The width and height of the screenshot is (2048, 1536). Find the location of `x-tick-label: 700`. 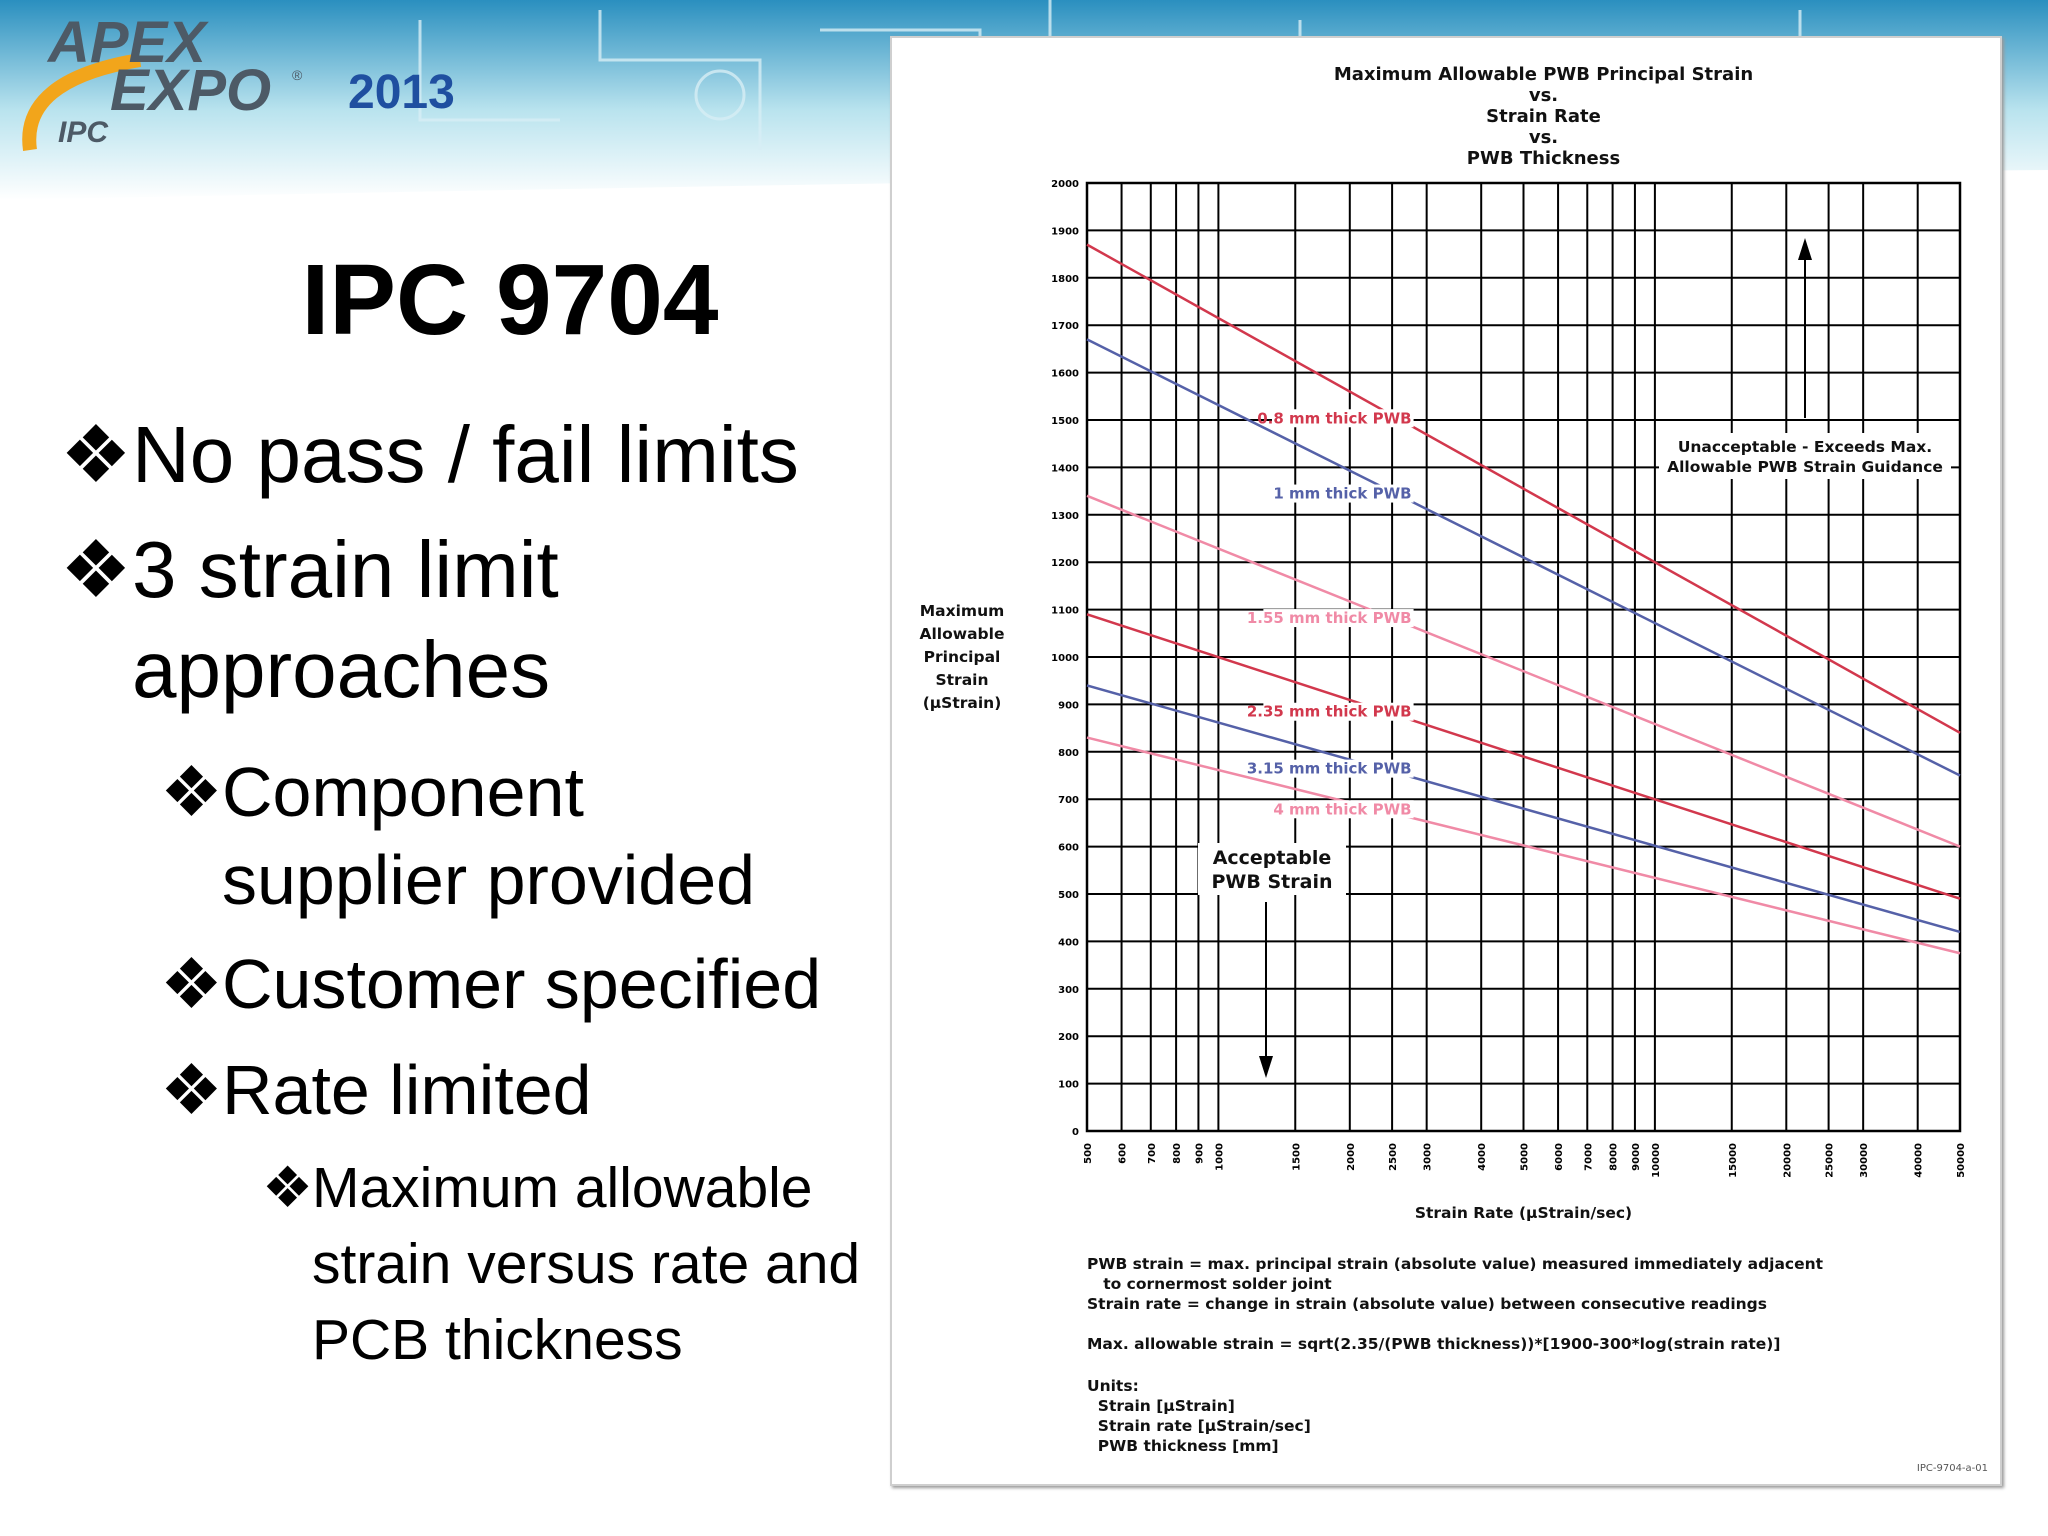

x-tick-label: 700 is located at coordinates (1152, 1153).